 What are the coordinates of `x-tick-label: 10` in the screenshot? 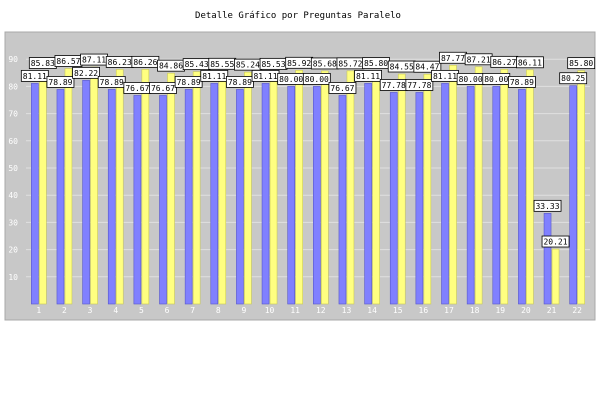 It's located at (270, 310).